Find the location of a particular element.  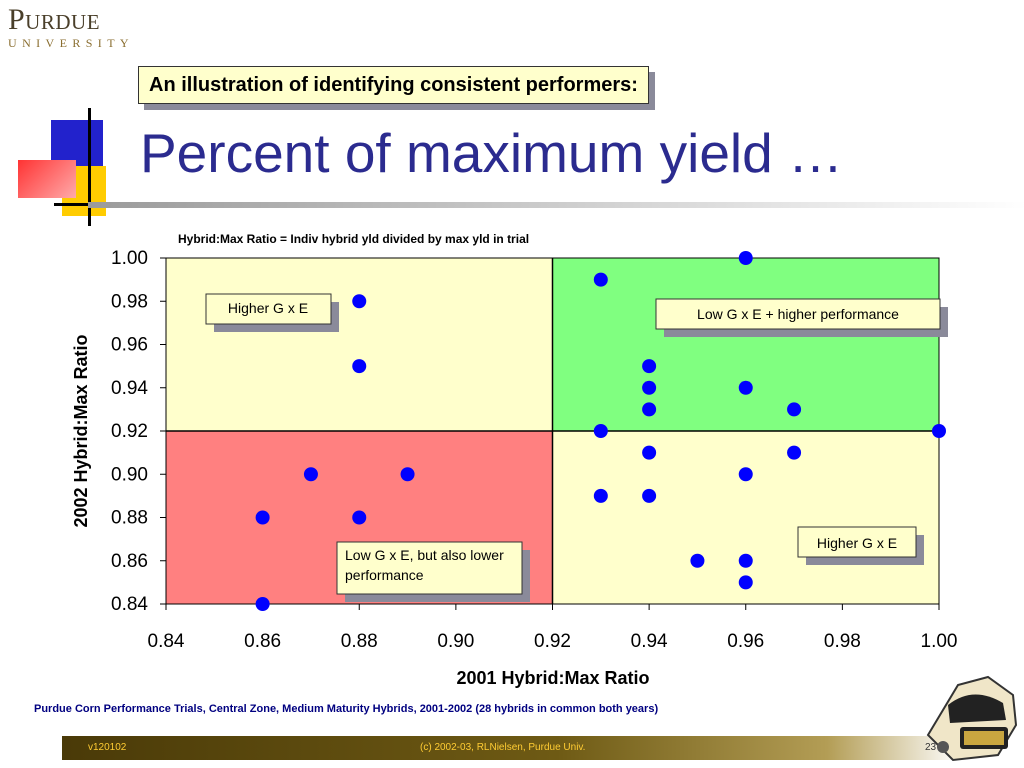

y-tick-label: 0.86 is located at coordinates (129, 561).